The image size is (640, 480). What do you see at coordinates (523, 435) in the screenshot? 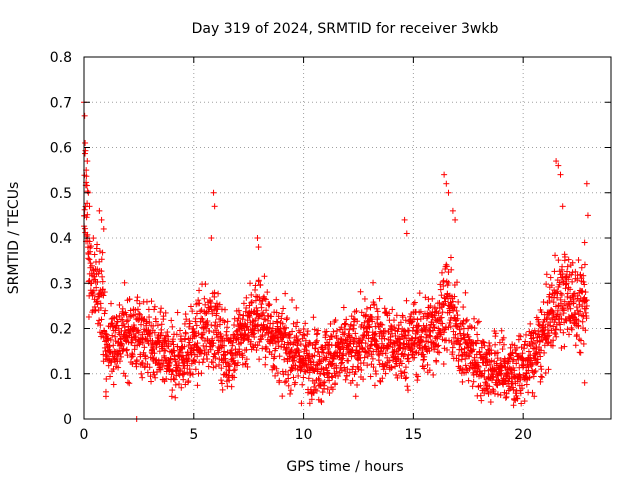
I see `x-tick-label: 20` at bounding box center [523, 435].